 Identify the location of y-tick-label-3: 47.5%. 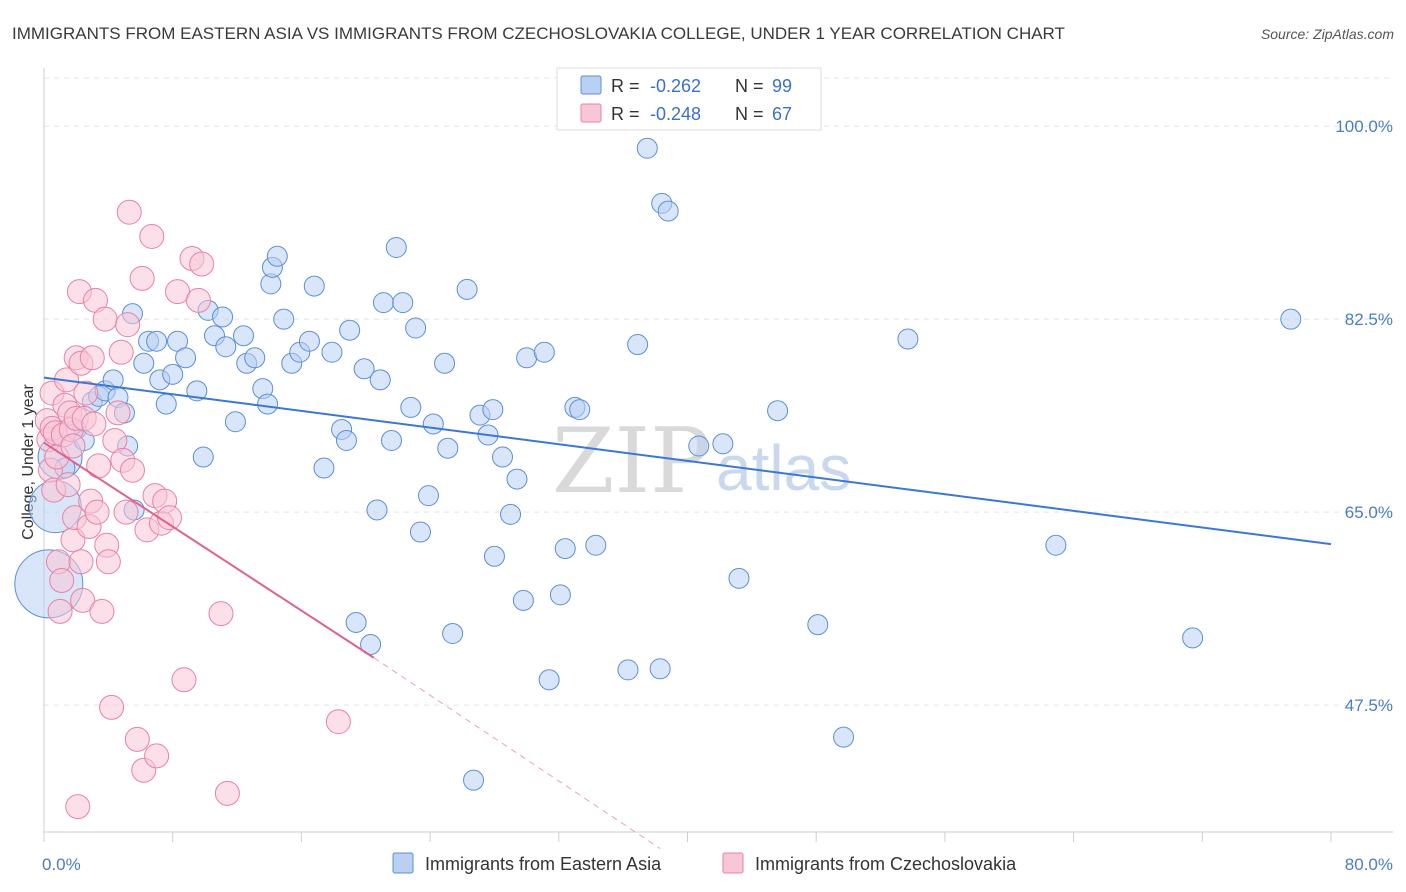
(1369, 705).